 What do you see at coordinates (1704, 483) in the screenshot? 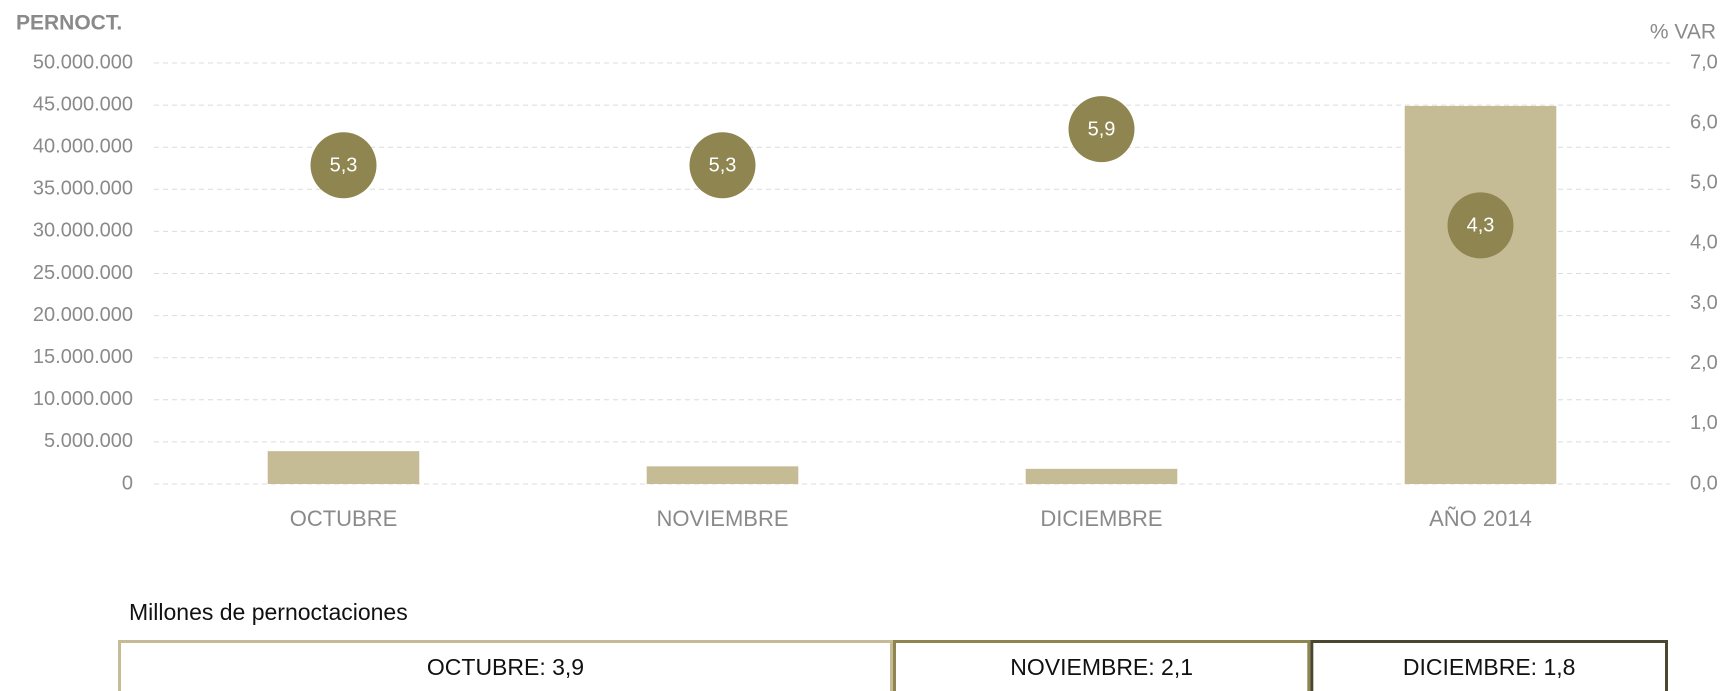
I see `y2-tick-label: 0,0` at bounding box center [1704, 483].